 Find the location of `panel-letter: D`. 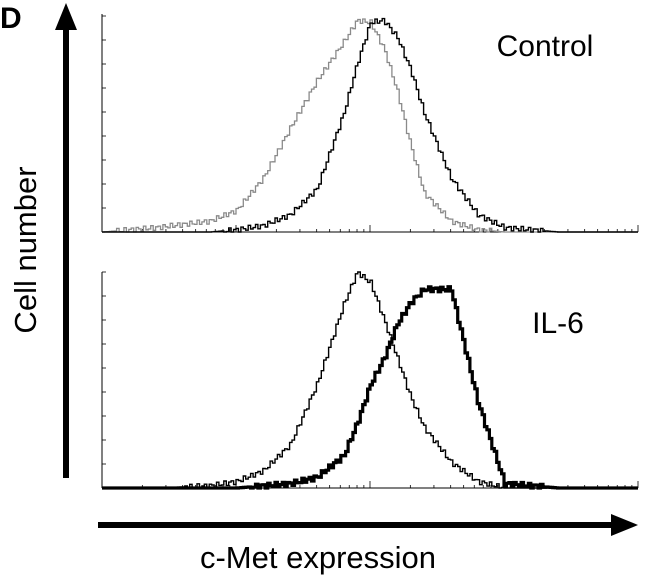

panel-letter: D is located at coordinates (11, 18).